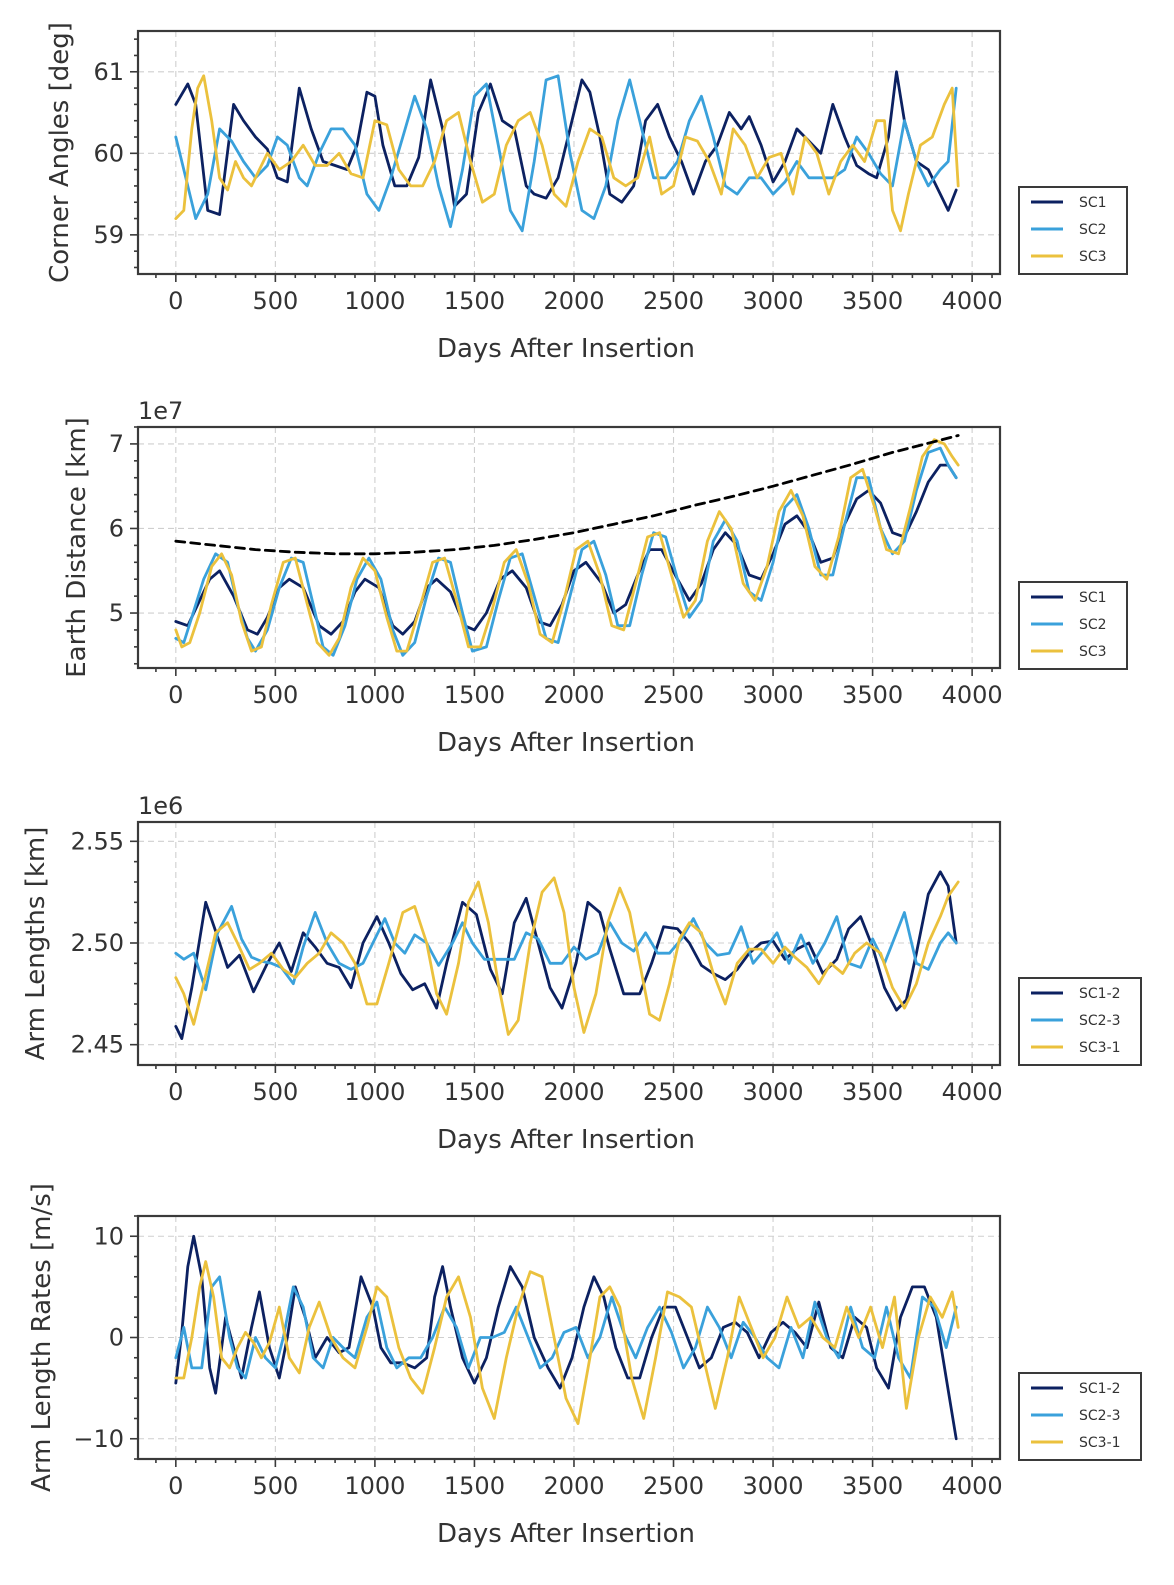  I want to click on series-line-envelope, so click(567, 495).